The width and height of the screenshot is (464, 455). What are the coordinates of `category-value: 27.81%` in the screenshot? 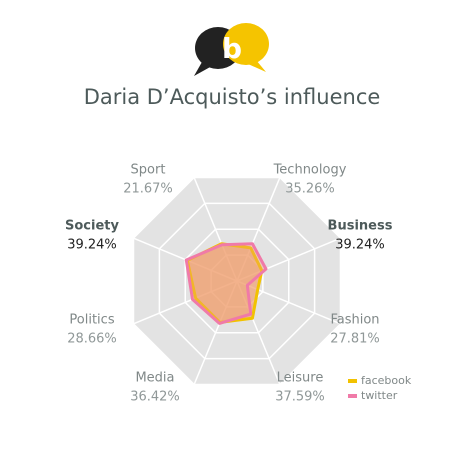 It's located at (355, 339).